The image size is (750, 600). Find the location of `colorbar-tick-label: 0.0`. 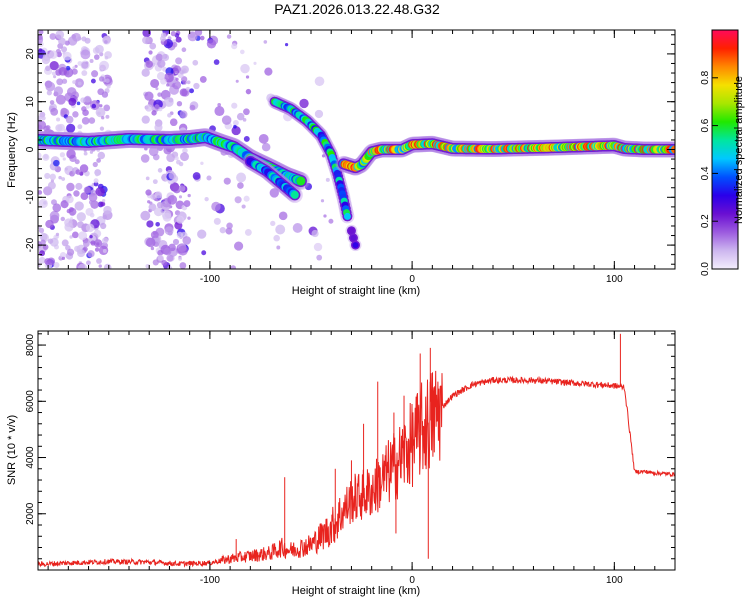

colorbar-tick-label: 0.0 is located at coordinates (705, 269).